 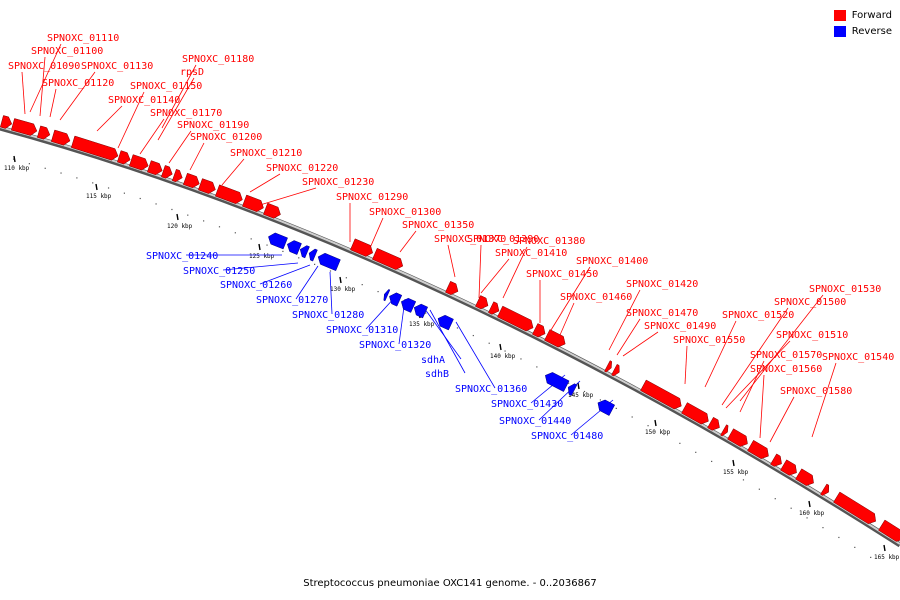 I want to click on forward-gene-label: SPNOXC_01390, so click(x=503, y=239).